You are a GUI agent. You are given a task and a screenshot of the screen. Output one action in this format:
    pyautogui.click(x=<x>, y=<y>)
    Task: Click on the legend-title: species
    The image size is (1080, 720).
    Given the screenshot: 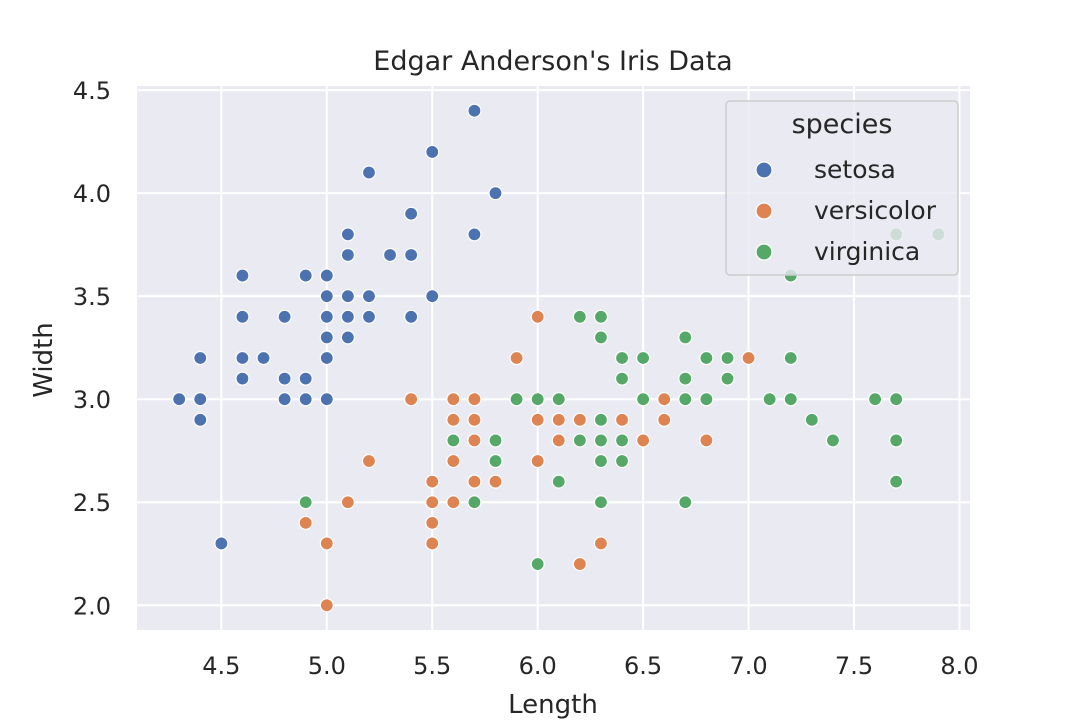 What is the action you would take?
    pyautogui.click(x=842, y=124)
    